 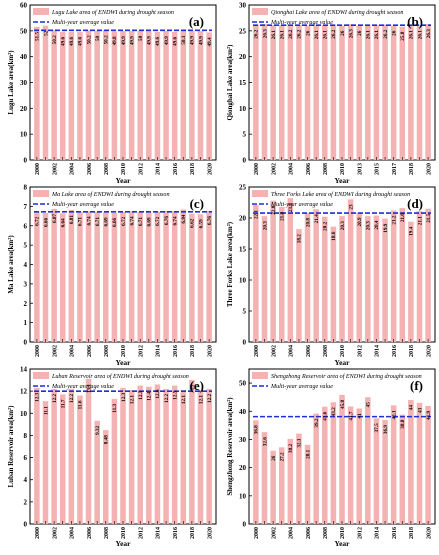 I want to click on data-label: 32.1, so click(x=300, y=442).